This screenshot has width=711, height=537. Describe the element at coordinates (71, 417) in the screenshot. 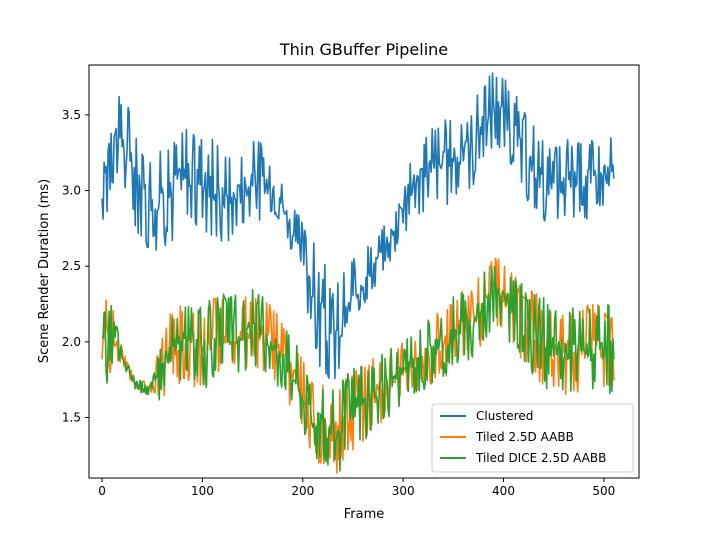

I see `y-tick-label: 1.5` at that location.